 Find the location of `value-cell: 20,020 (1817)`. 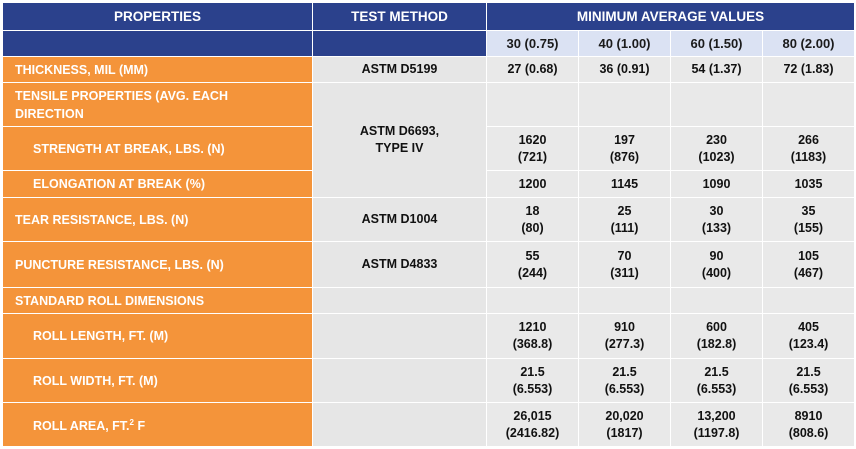

value-cell: 20,020 (1817) is located at coordinates (624, 424).